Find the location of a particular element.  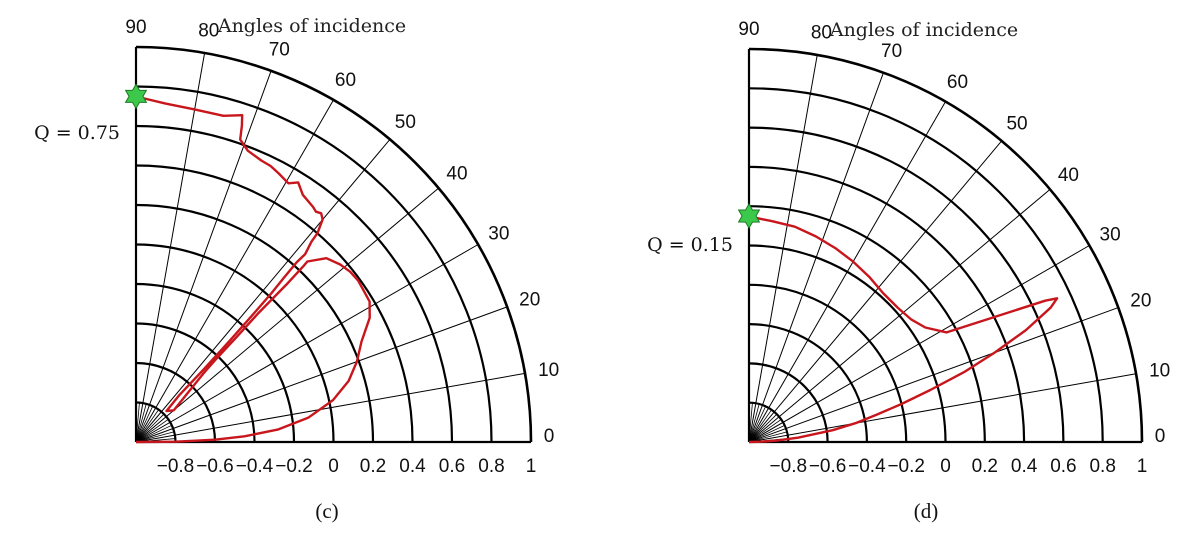

q-label: Q = 0.75 is located at coordinates (77, 133).